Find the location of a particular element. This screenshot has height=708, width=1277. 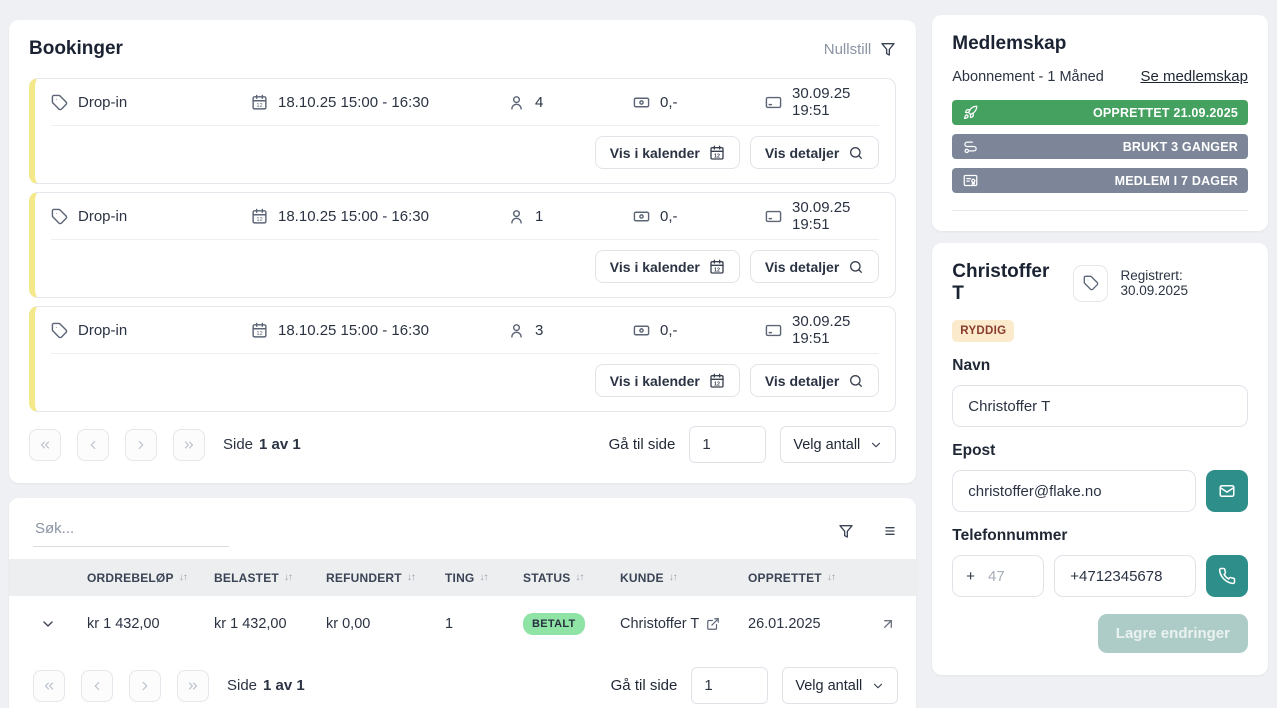

customer-header: Christoffer T Registrert: 30.09.2025 is located at coordinates (1100, 283).